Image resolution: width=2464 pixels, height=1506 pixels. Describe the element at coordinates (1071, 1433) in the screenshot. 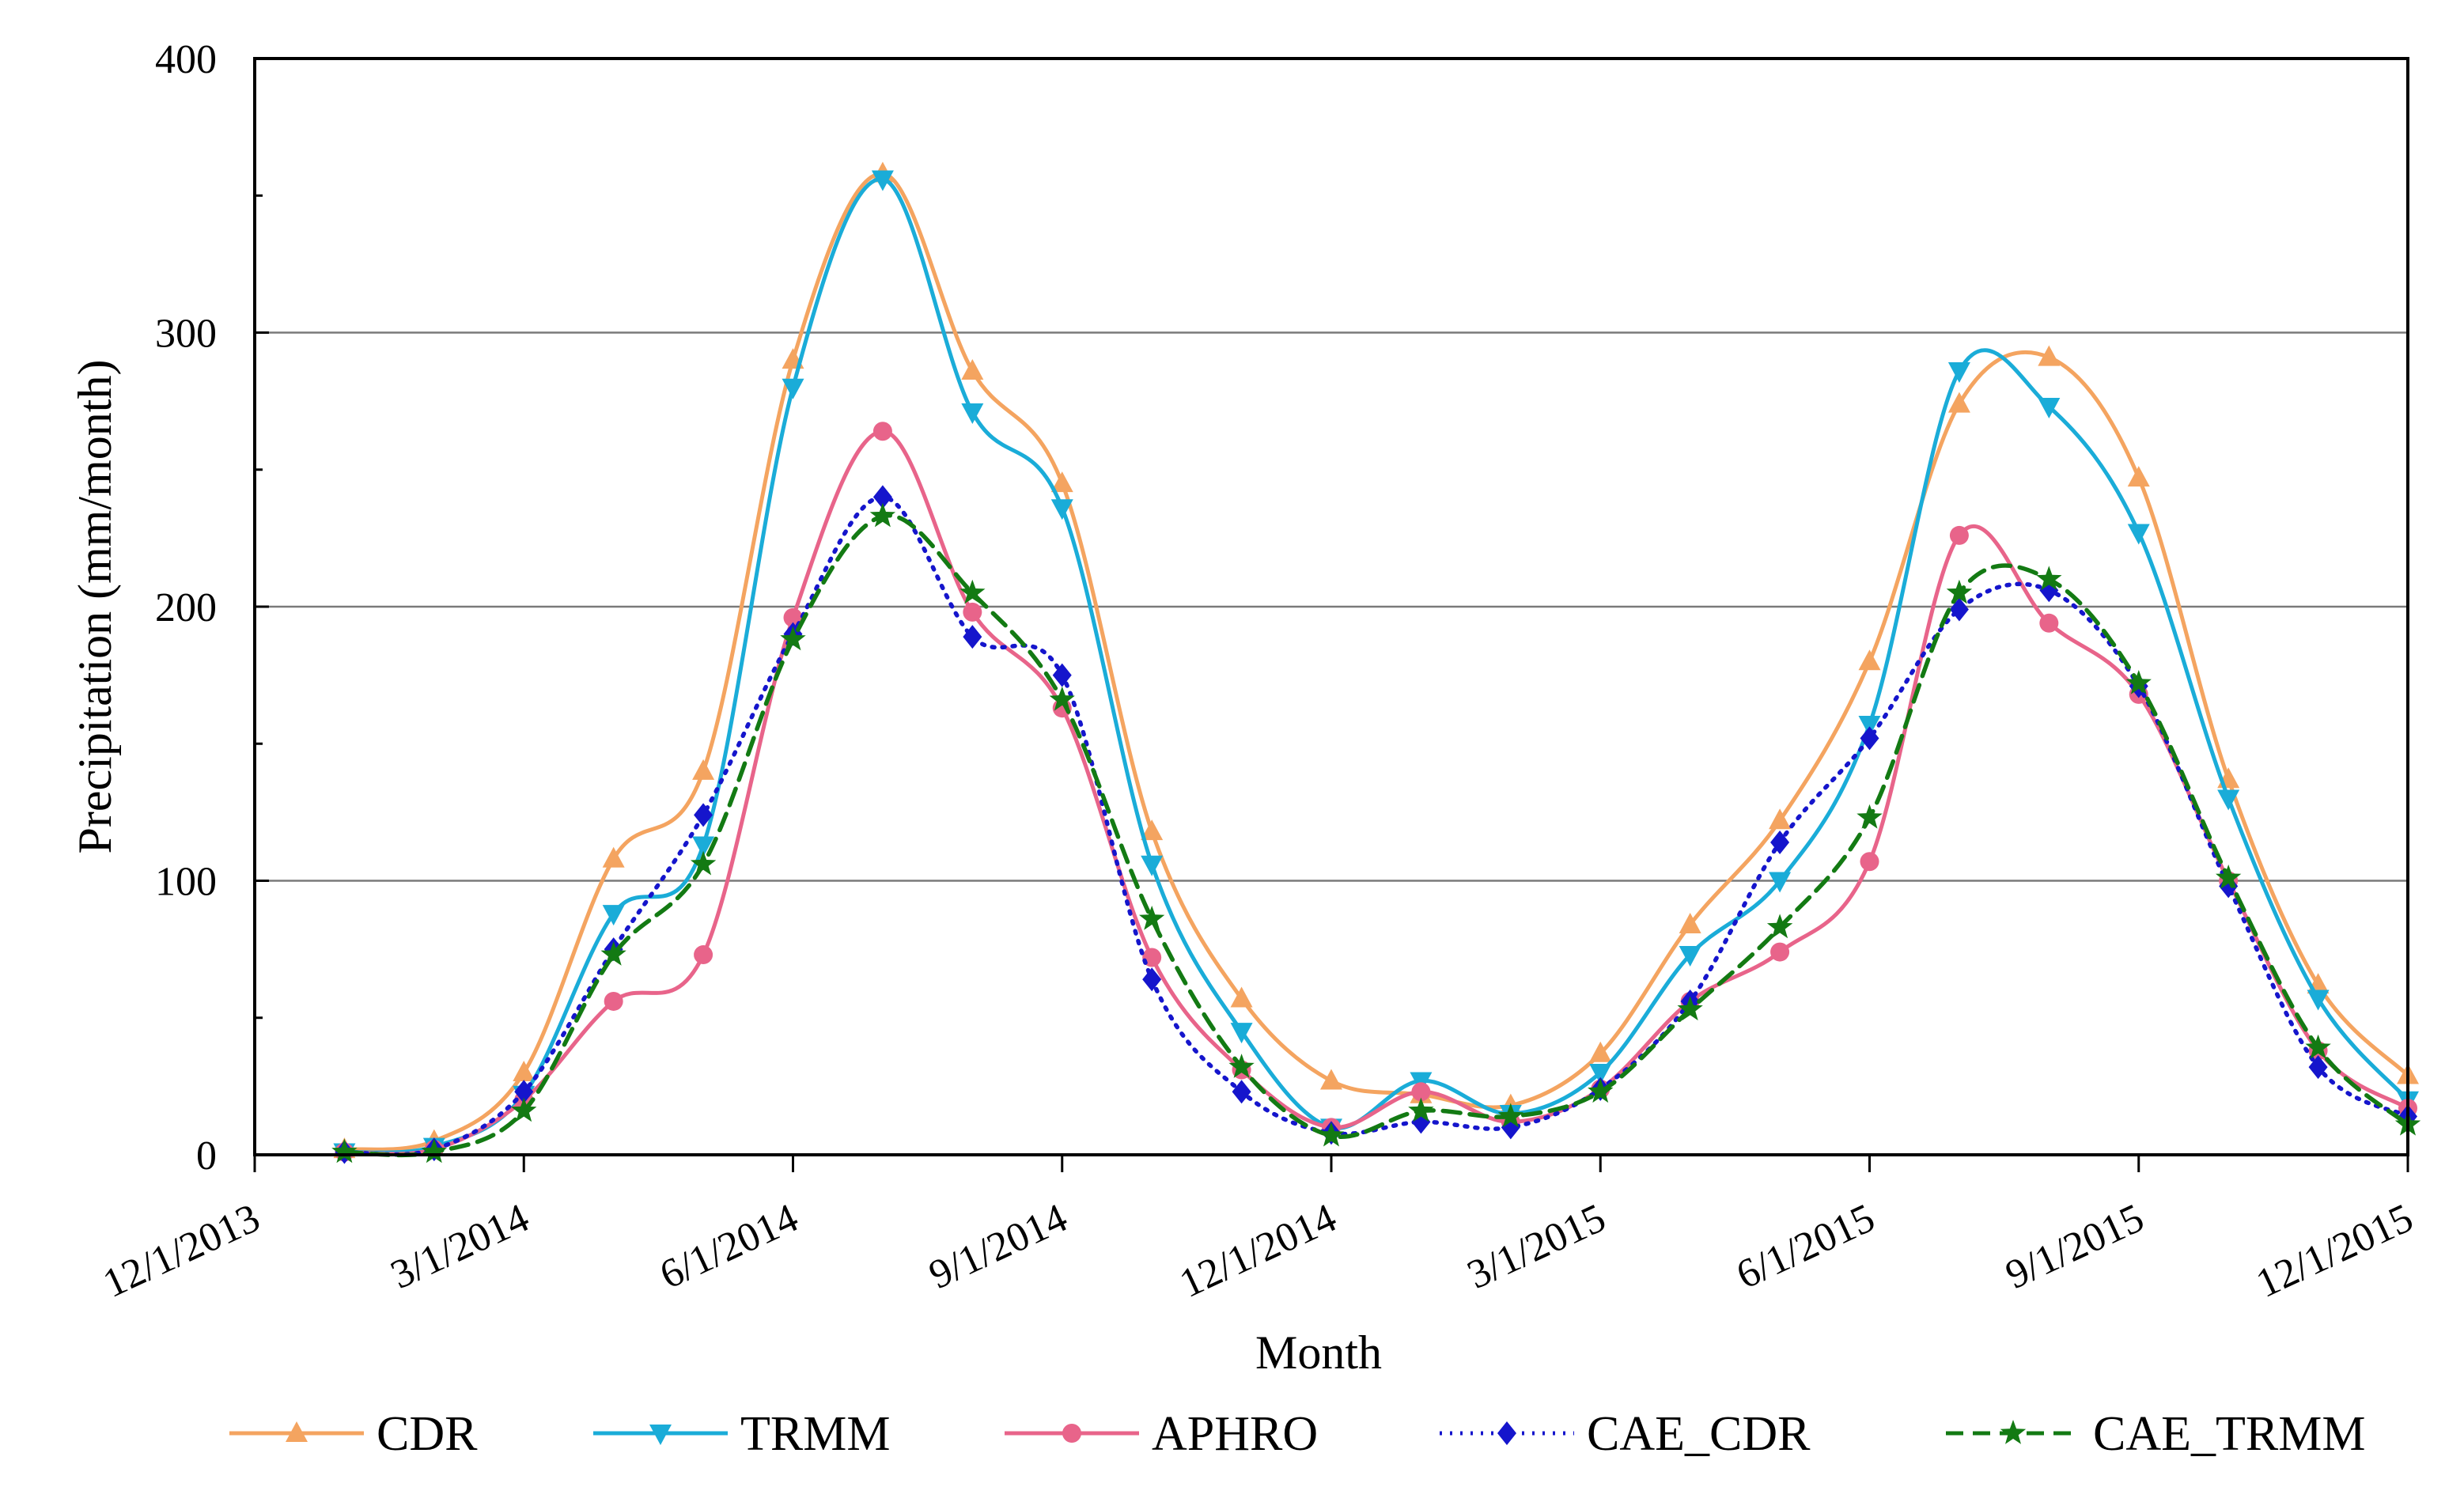

I see `legend-marker-aphro` at that location.